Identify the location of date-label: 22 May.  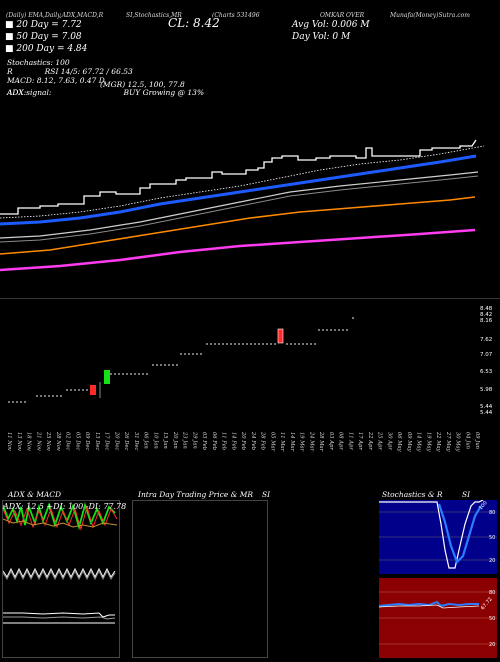
(438, 442).